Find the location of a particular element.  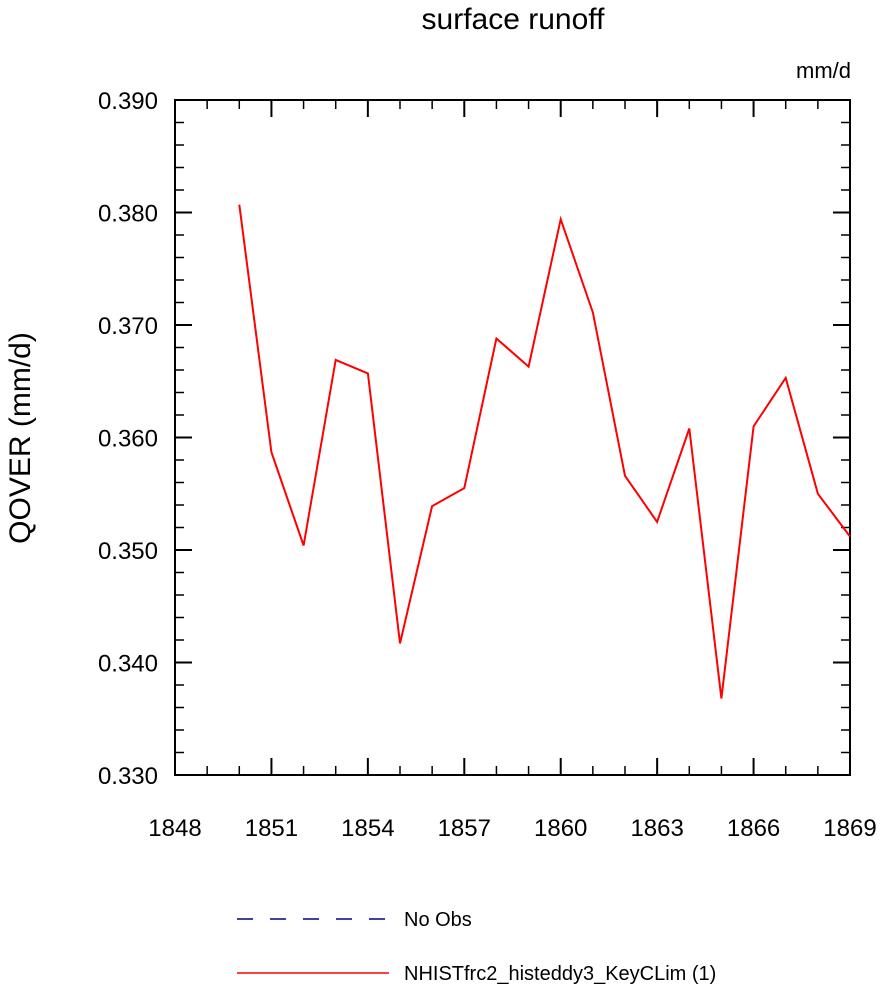

x-tick-label: 1857 is located at coordinates (464, 828).